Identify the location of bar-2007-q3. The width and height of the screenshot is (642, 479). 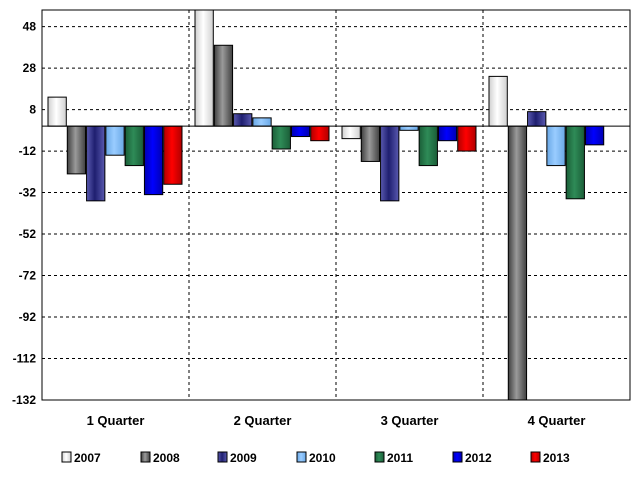
(351, 132).